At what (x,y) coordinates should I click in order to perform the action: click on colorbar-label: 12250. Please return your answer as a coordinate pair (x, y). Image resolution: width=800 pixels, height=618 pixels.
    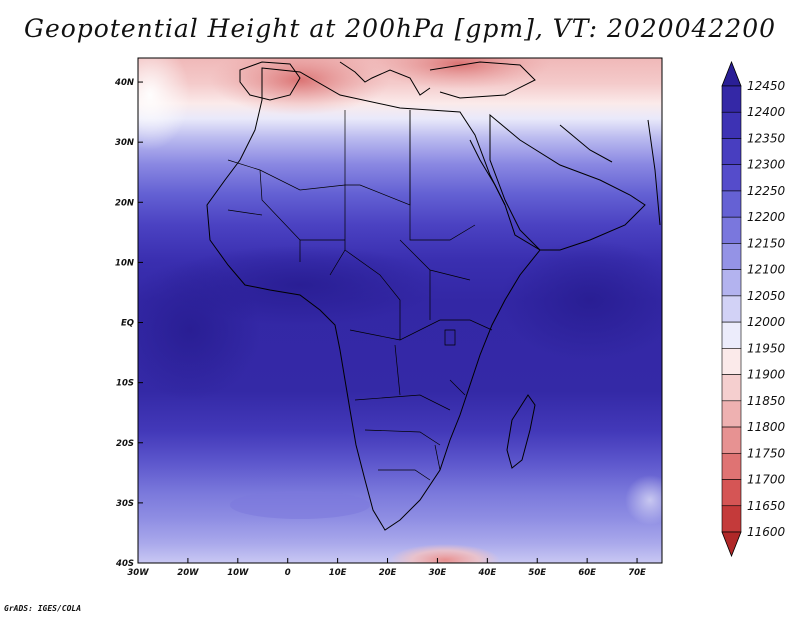
    Looking at the image, I should click on (766, 191).